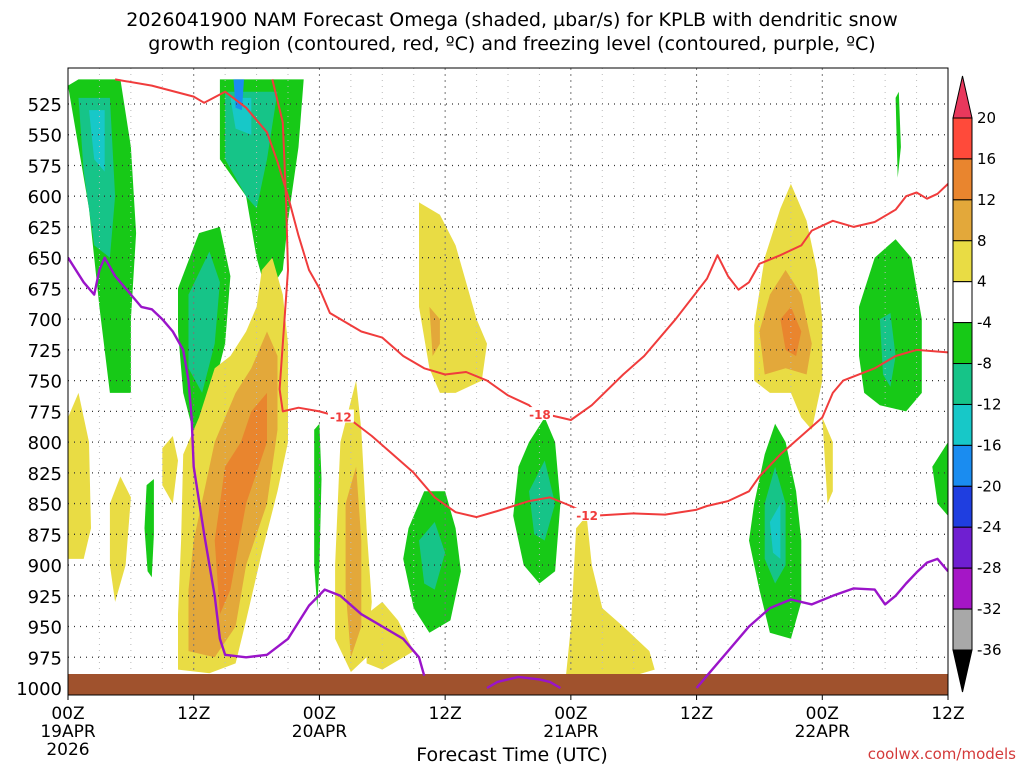 The height and width of the screenshot is (768, 1024). What do you see at coordinates (45, 320) in the screenshot?
I see `y-tick-700: 700` at bounding box center [45, 320].